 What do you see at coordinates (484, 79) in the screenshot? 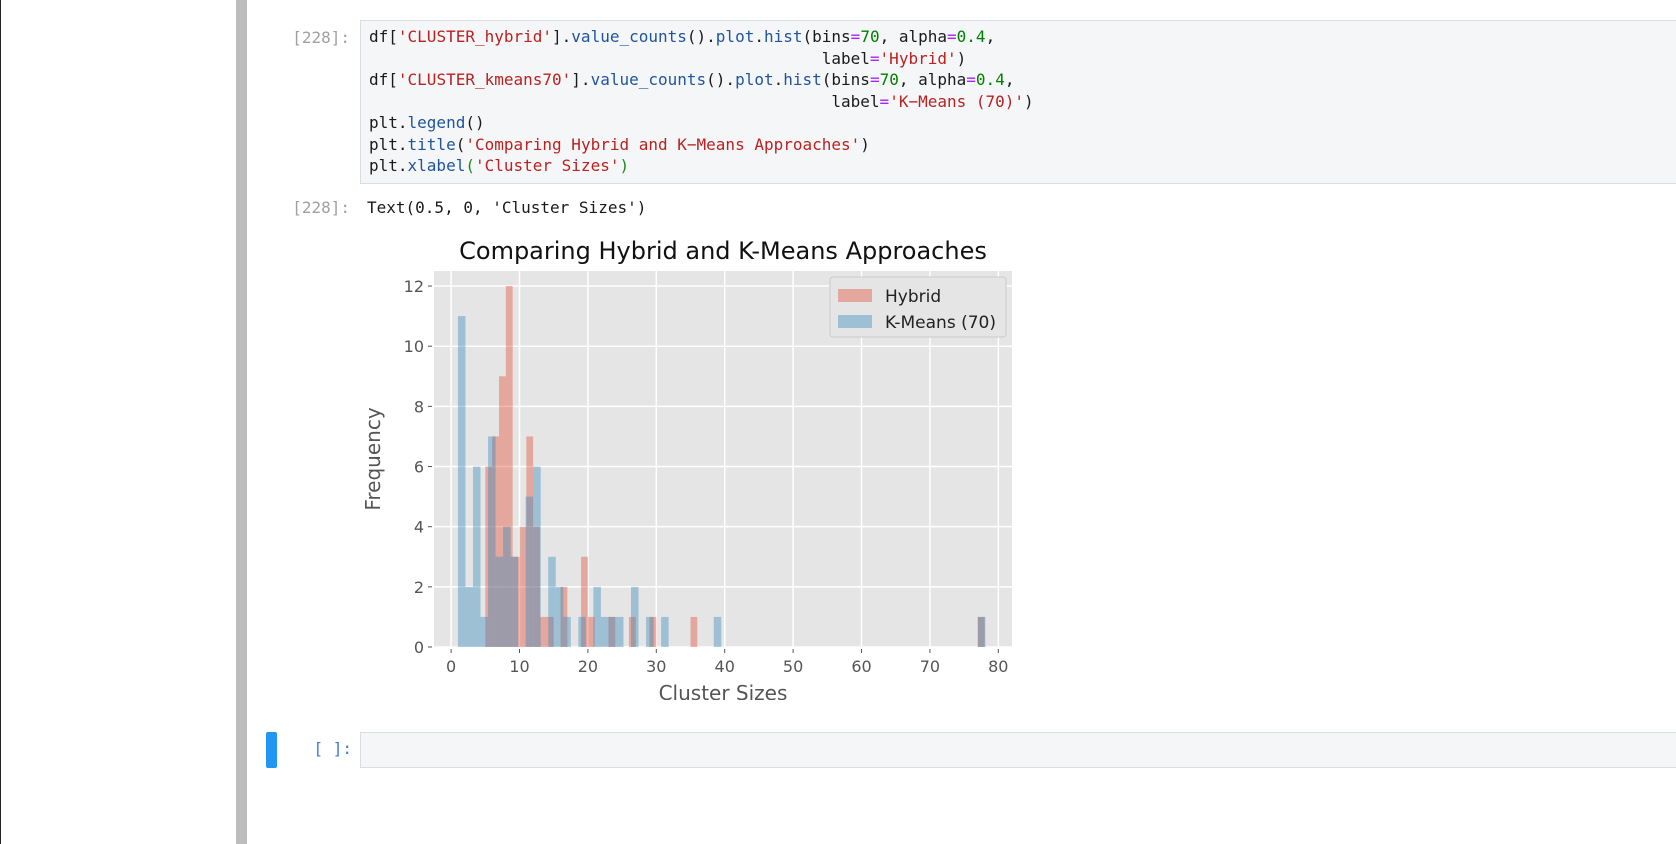
I see `code-token: 'CLUSTER_kmeans70'` at bounding box center [484, 79].